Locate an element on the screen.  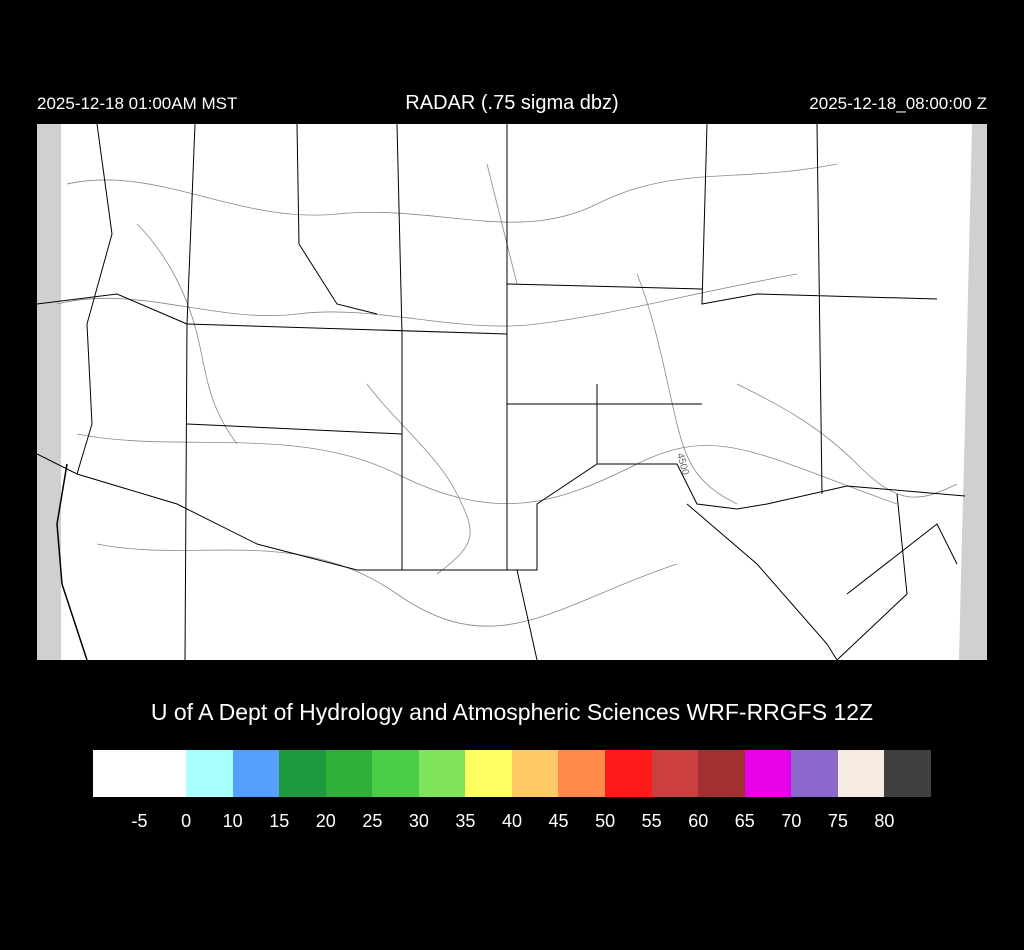
valid-time: 2025-12-18_08:00:00 Z is located at coordinates (898, 103).